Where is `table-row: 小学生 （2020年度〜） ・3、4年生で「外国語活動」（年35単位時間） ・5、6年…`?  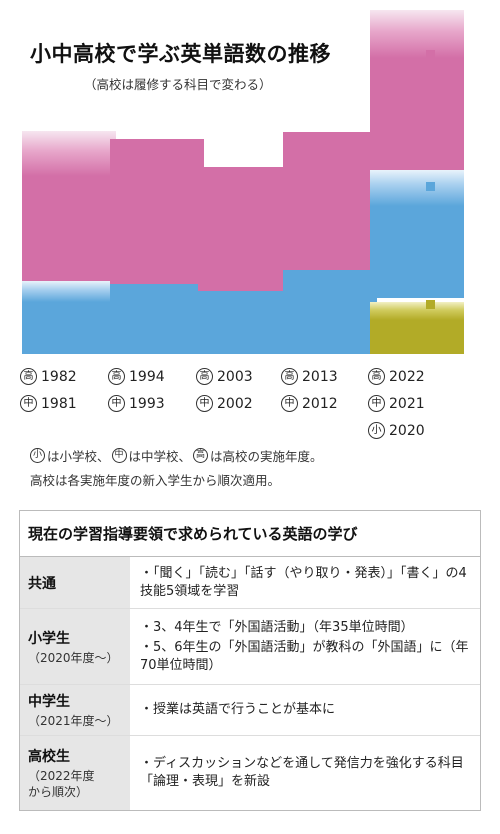 table-row: 小学生 （2020年度〜） ・3、4年生で「外国語活動」（年35単位時間） ・5、6年… is located at coordinates (250, 647).